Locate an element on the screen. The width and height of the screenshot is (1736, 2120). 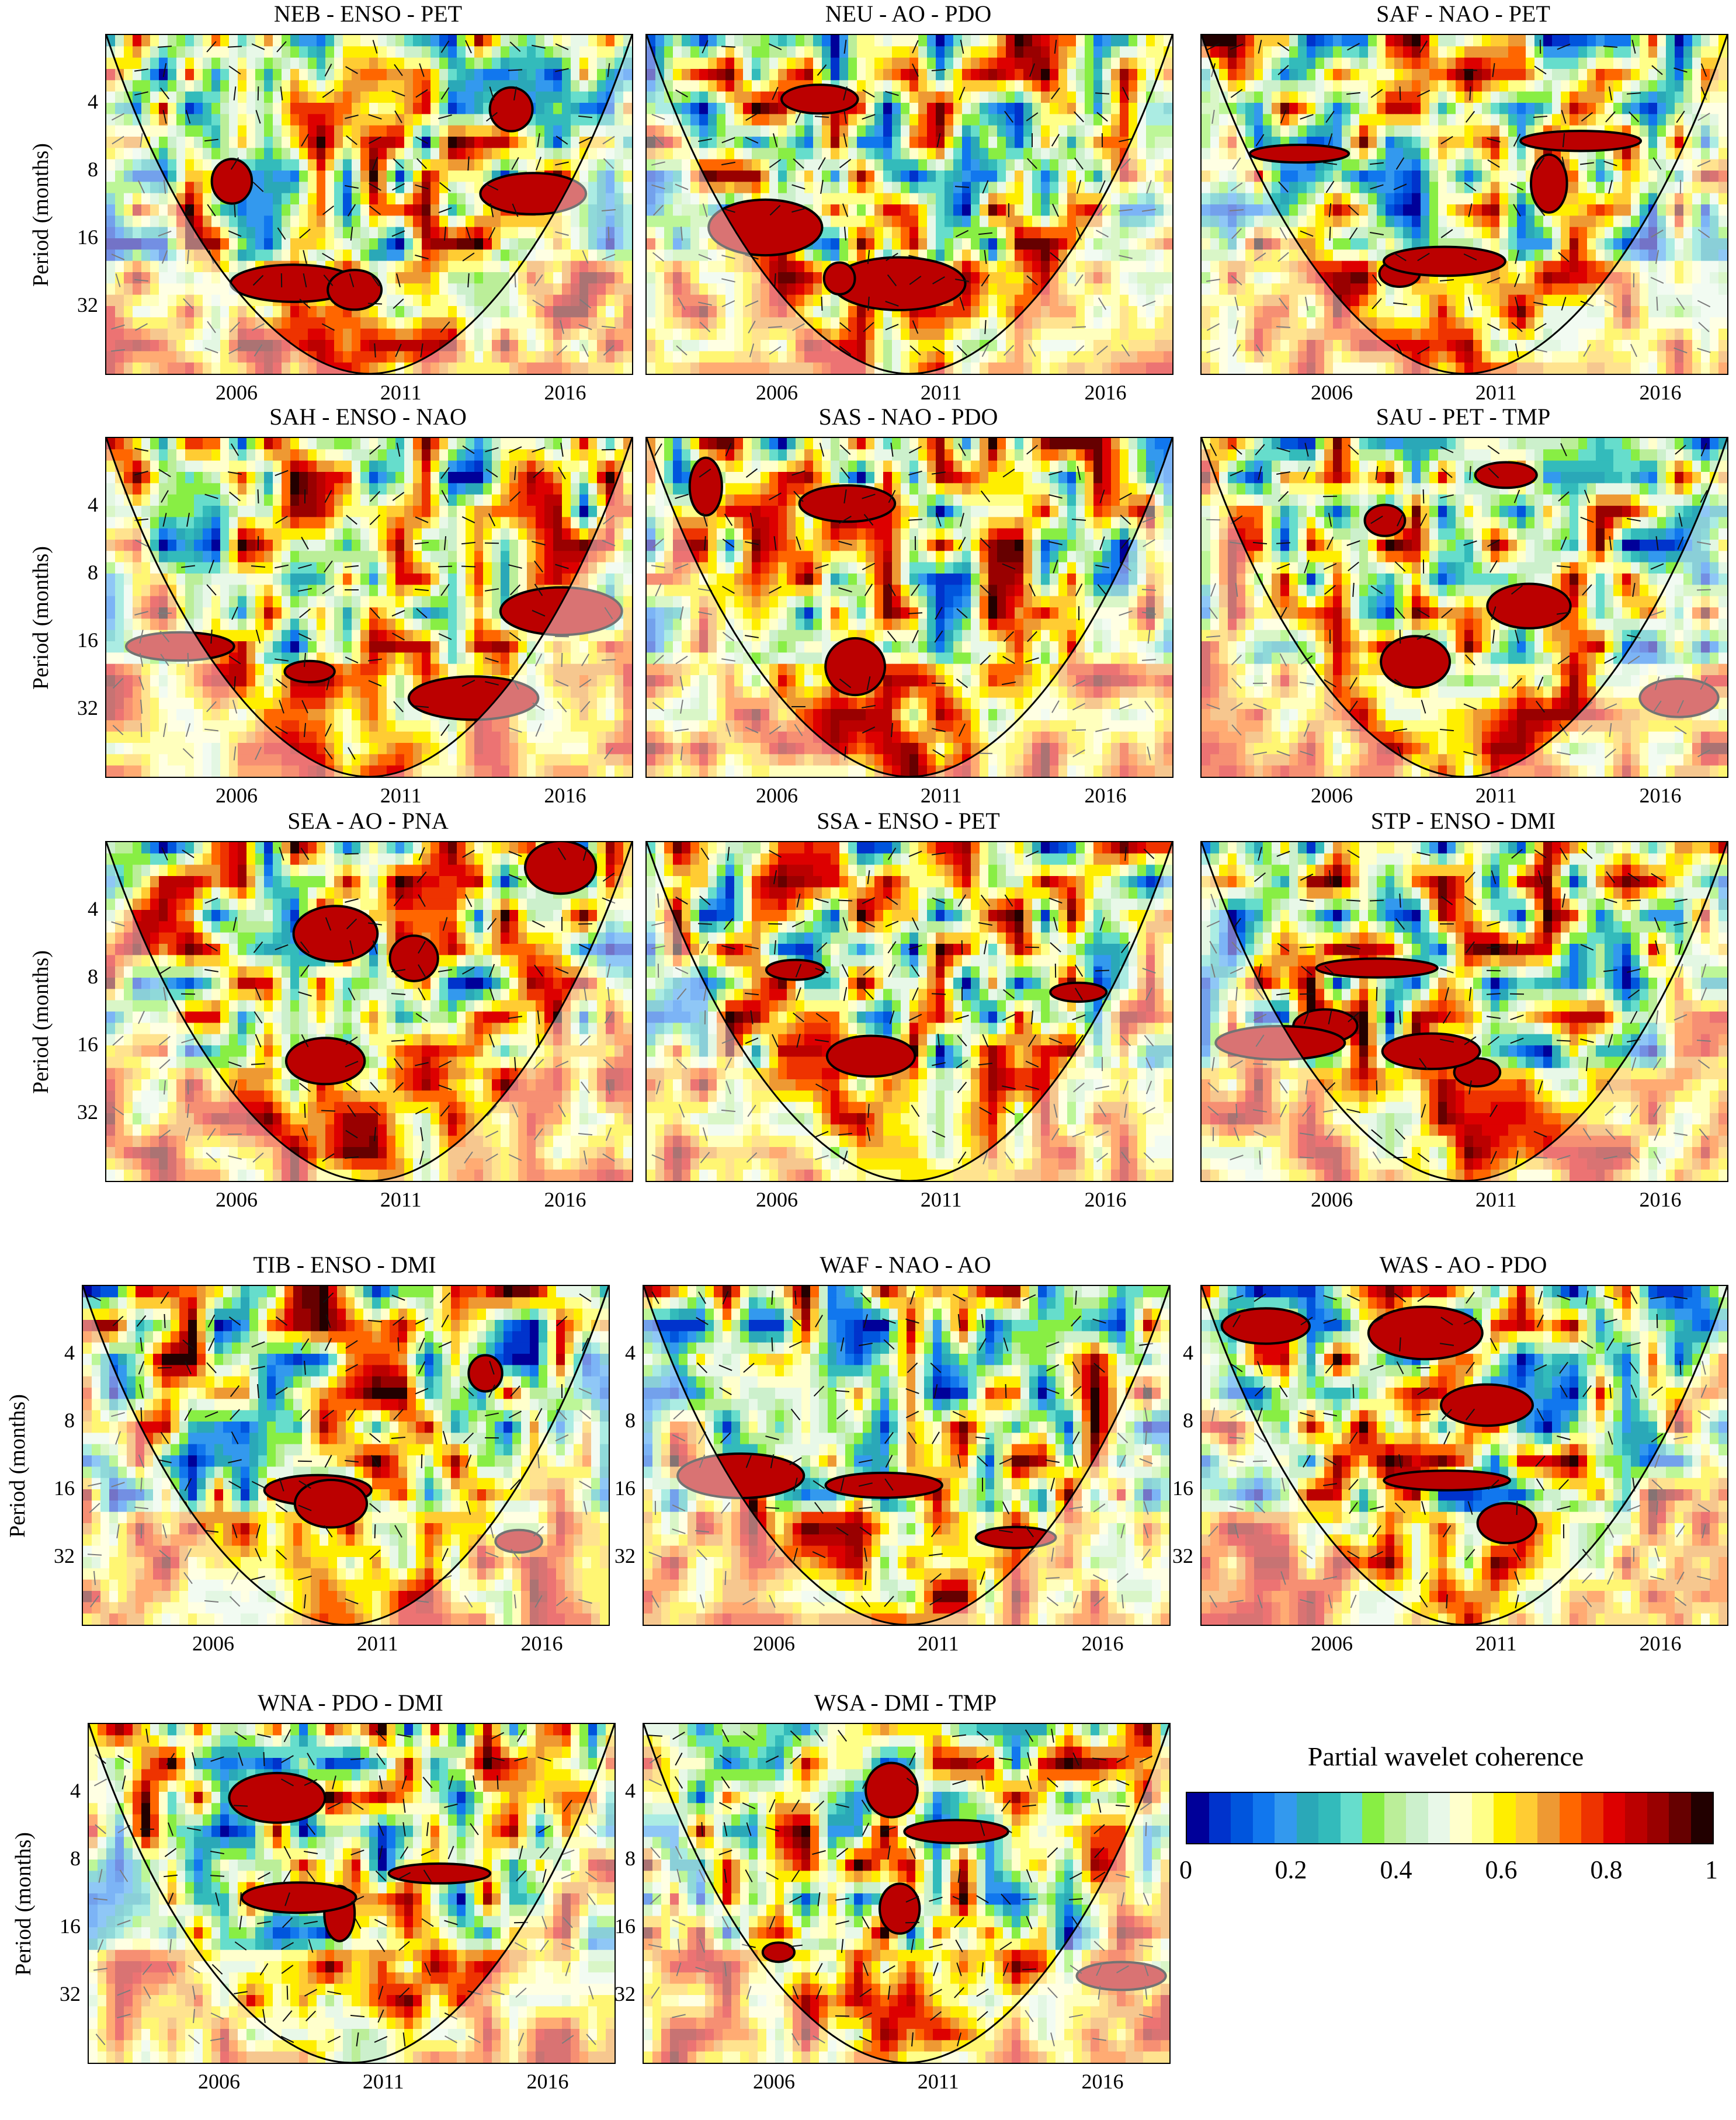
panel-title: SAU - PET - TMP is located at coordinates (1463, 417).